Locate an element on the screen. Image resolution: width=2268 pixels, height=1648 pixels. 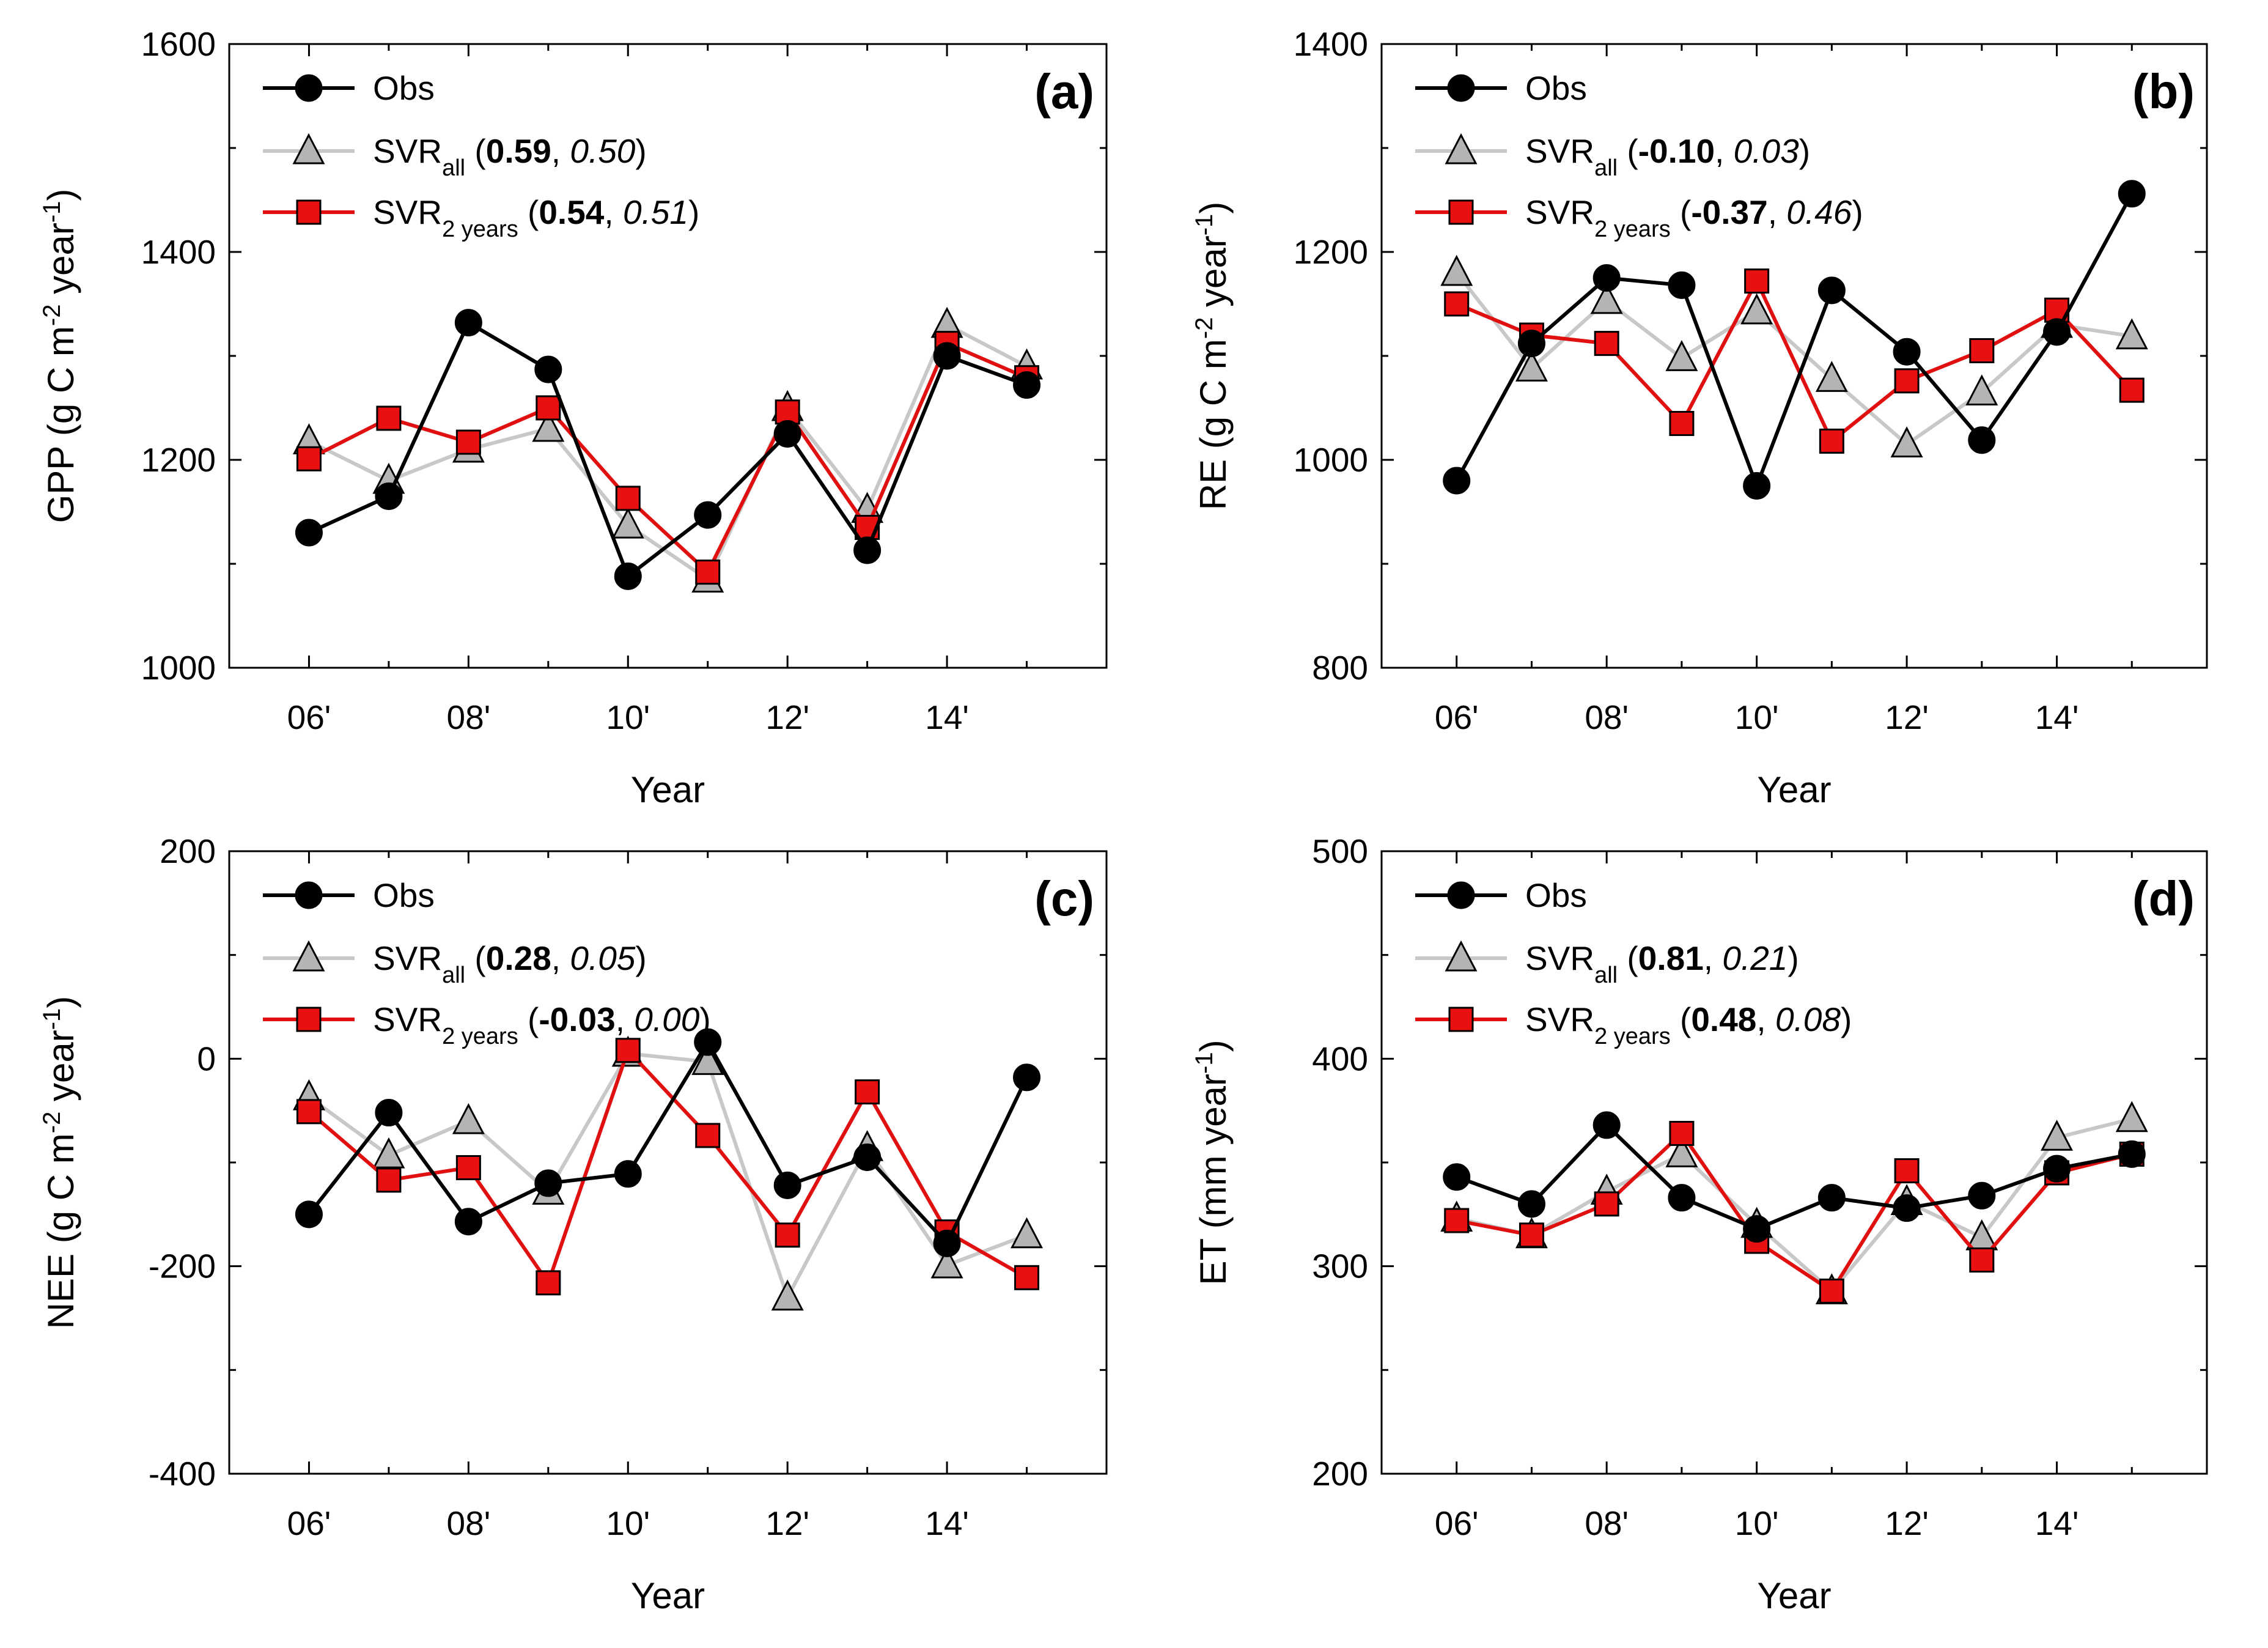
y-axis-title-sup: -1 is located at coordinates (1204, 1063).